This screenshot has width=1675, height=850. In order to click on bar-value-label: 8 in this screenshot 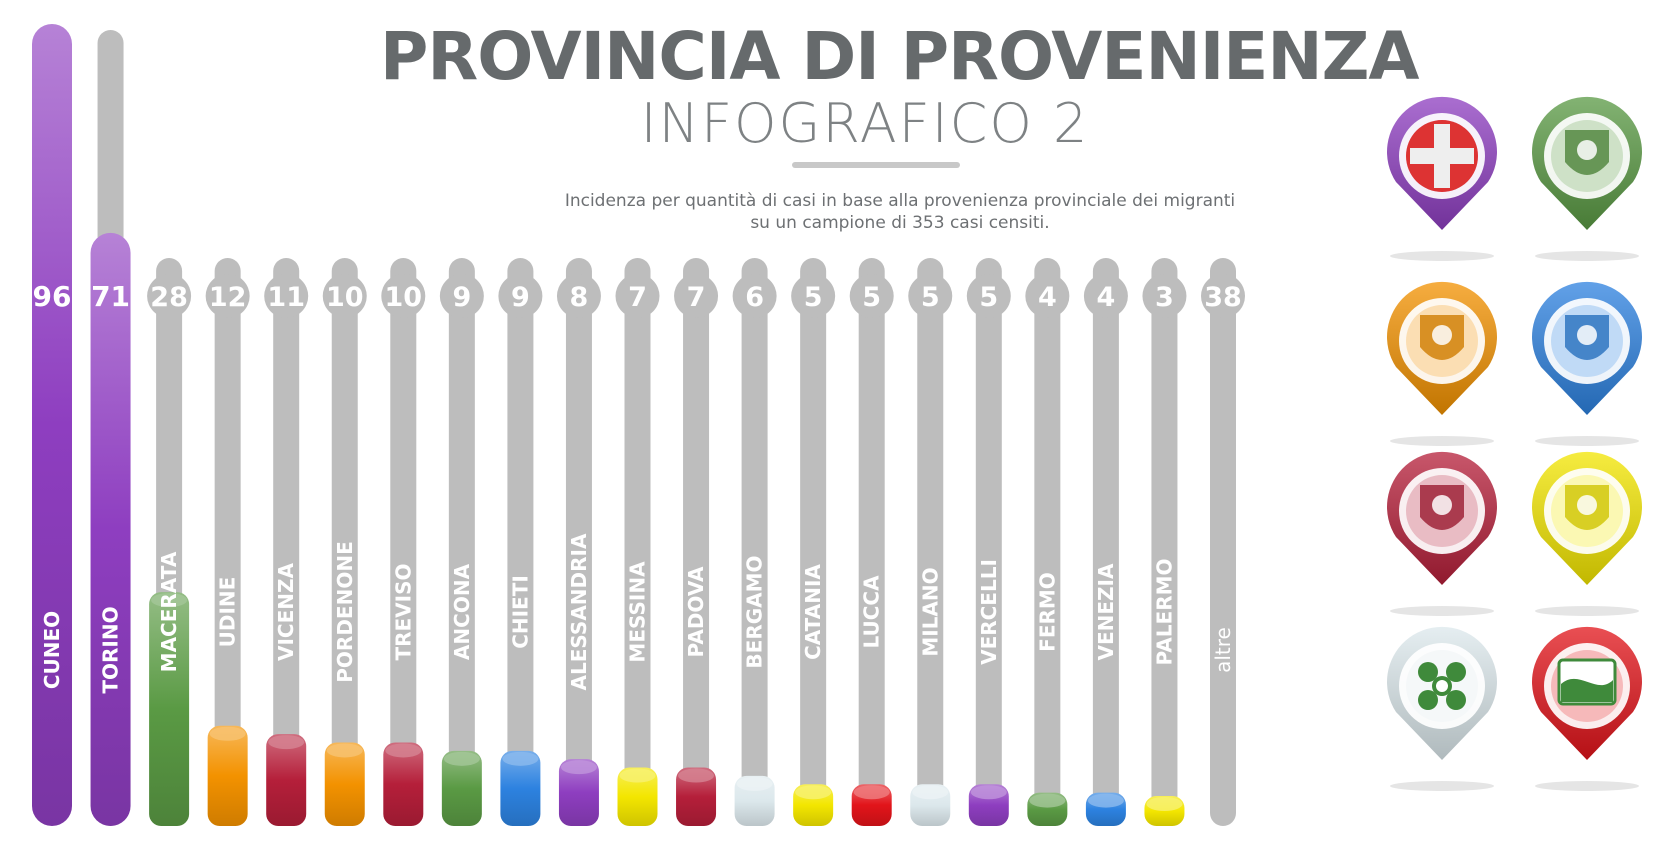, I will do `click(579, 297)`.